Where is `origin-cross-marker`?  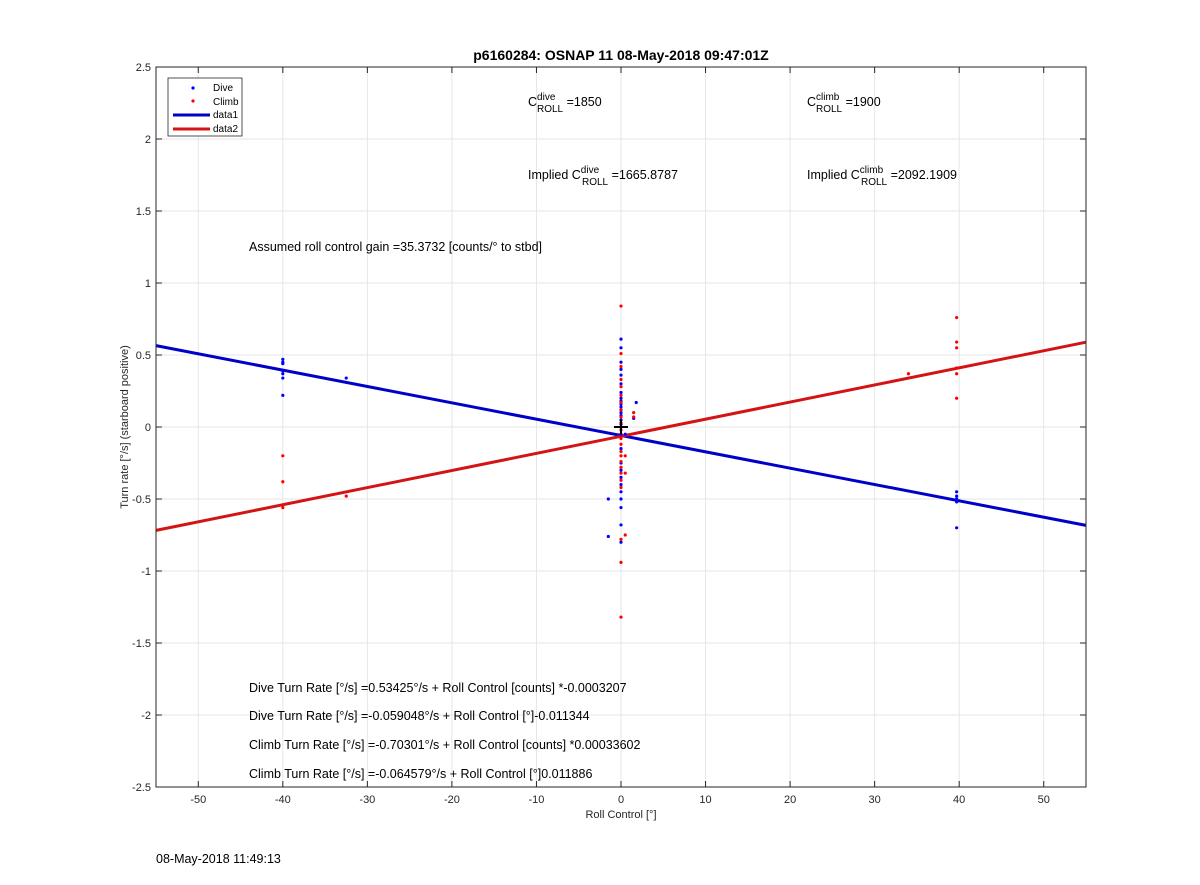 origin-cross-marker is located at coordinates (621, 427).